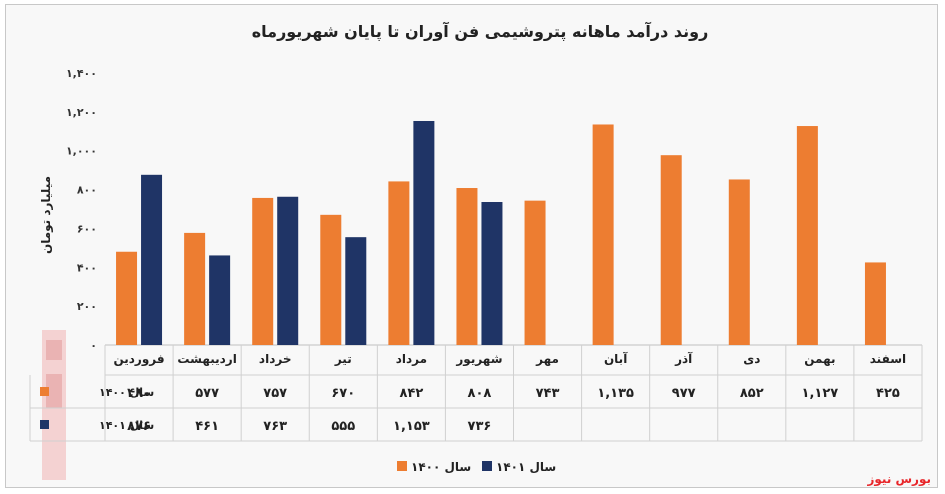 Image resolution: width=945 pixels, height=494 pixels. Describe the element at coordinates (93, 345) in the screenshot. I see `y-tick-label: ۰` at that location.